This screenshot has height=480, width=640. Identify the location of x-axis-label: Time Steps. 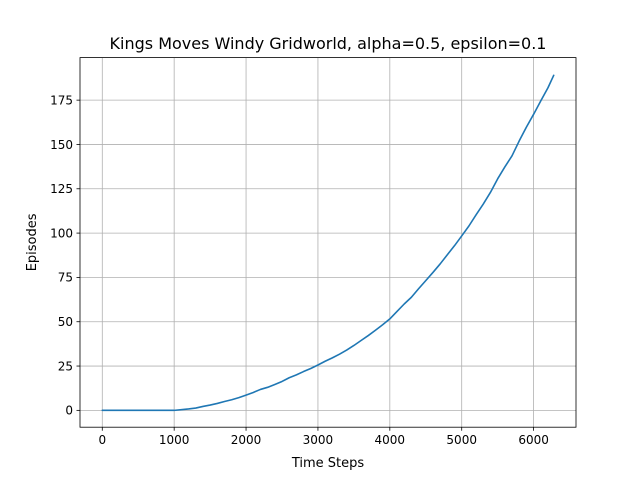
(328, 463).